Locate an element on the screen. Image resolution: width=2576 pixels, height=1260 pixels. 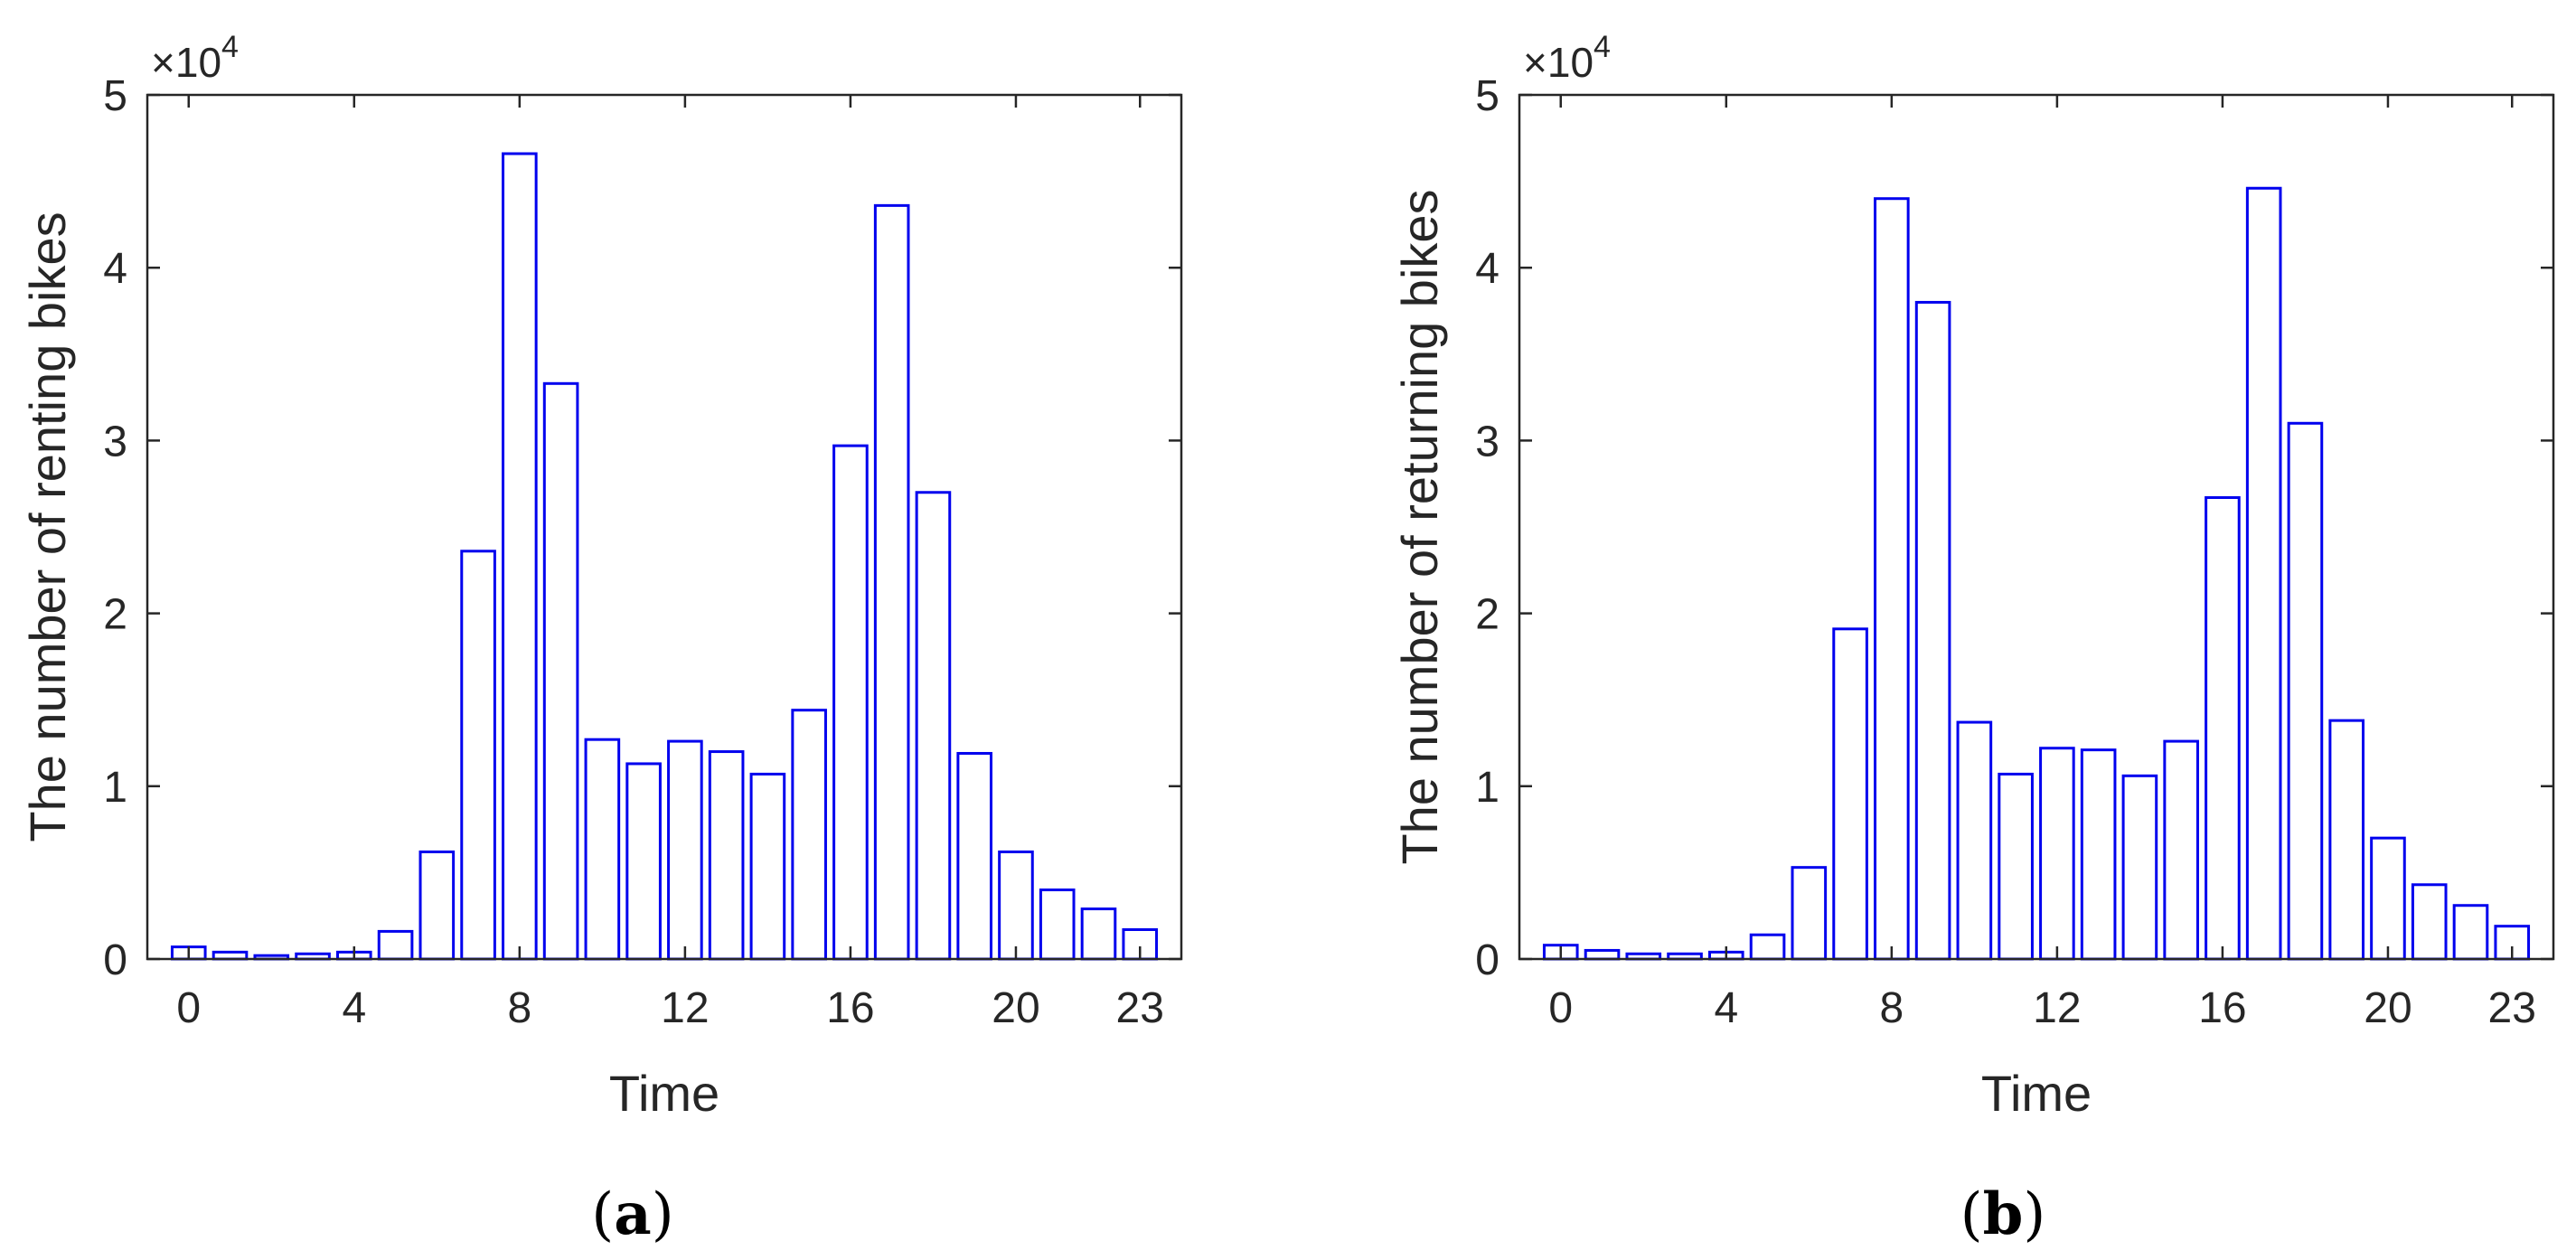
caption-letter: b is located at coordinates (2003, 1214).